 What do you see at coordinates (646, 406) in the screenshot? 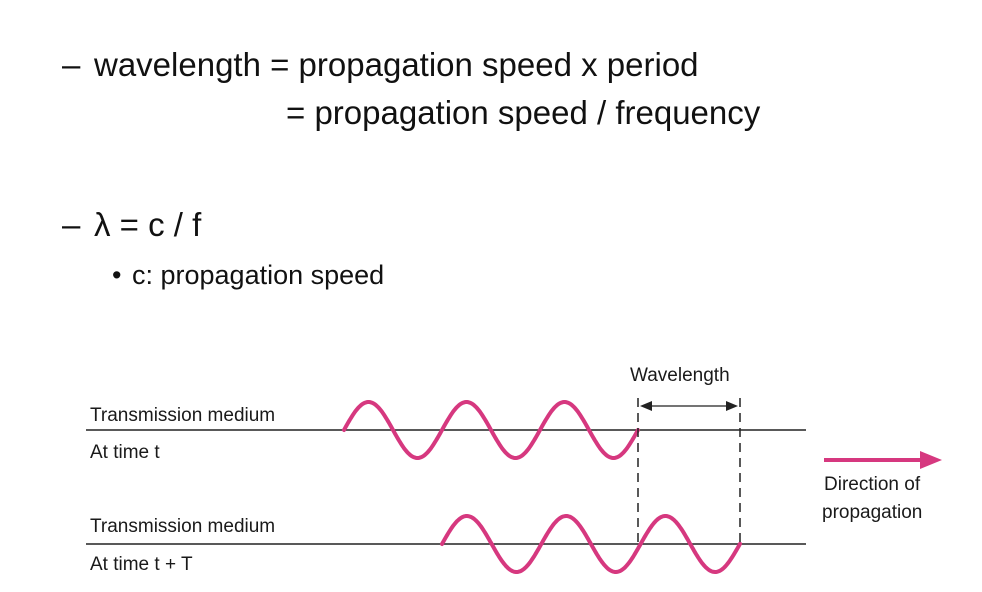
I see `wavelength-arrowhead-left` at bounding box center [646, 406].